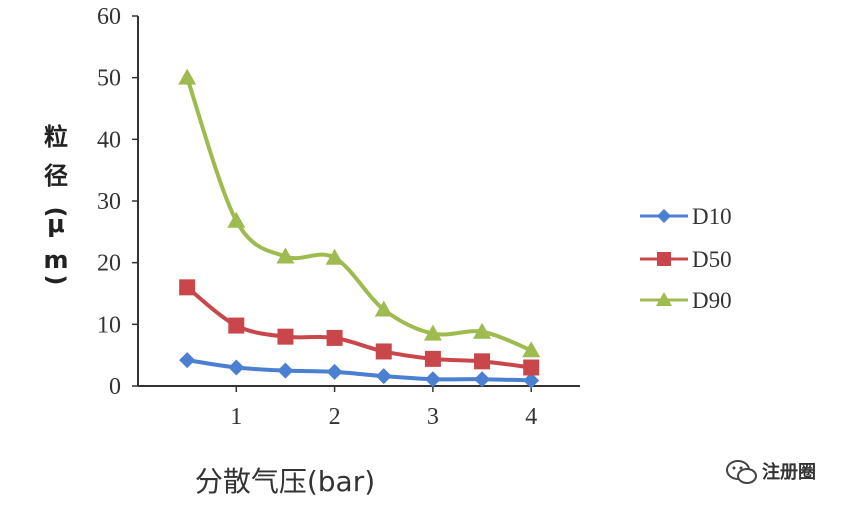 This screenshot has height=508, width=851. I want to click on legend-marker-d10, so click(664, 216).